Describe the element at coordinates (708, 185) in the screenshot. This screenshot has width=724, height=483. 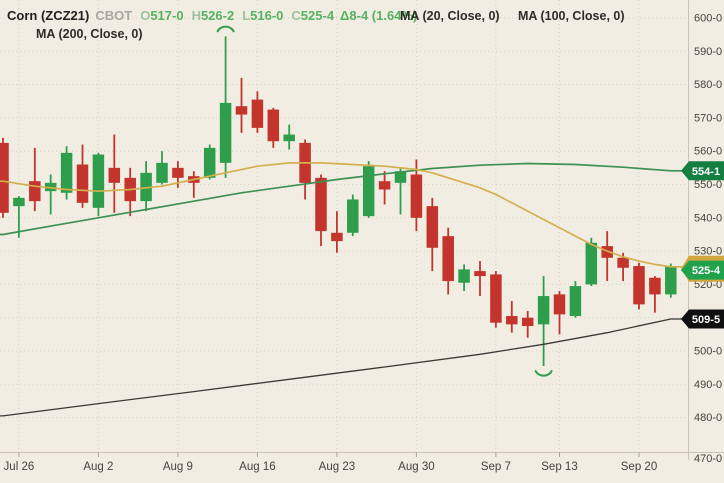
I see `y-axis-label-550-0: 550-0` at that location.